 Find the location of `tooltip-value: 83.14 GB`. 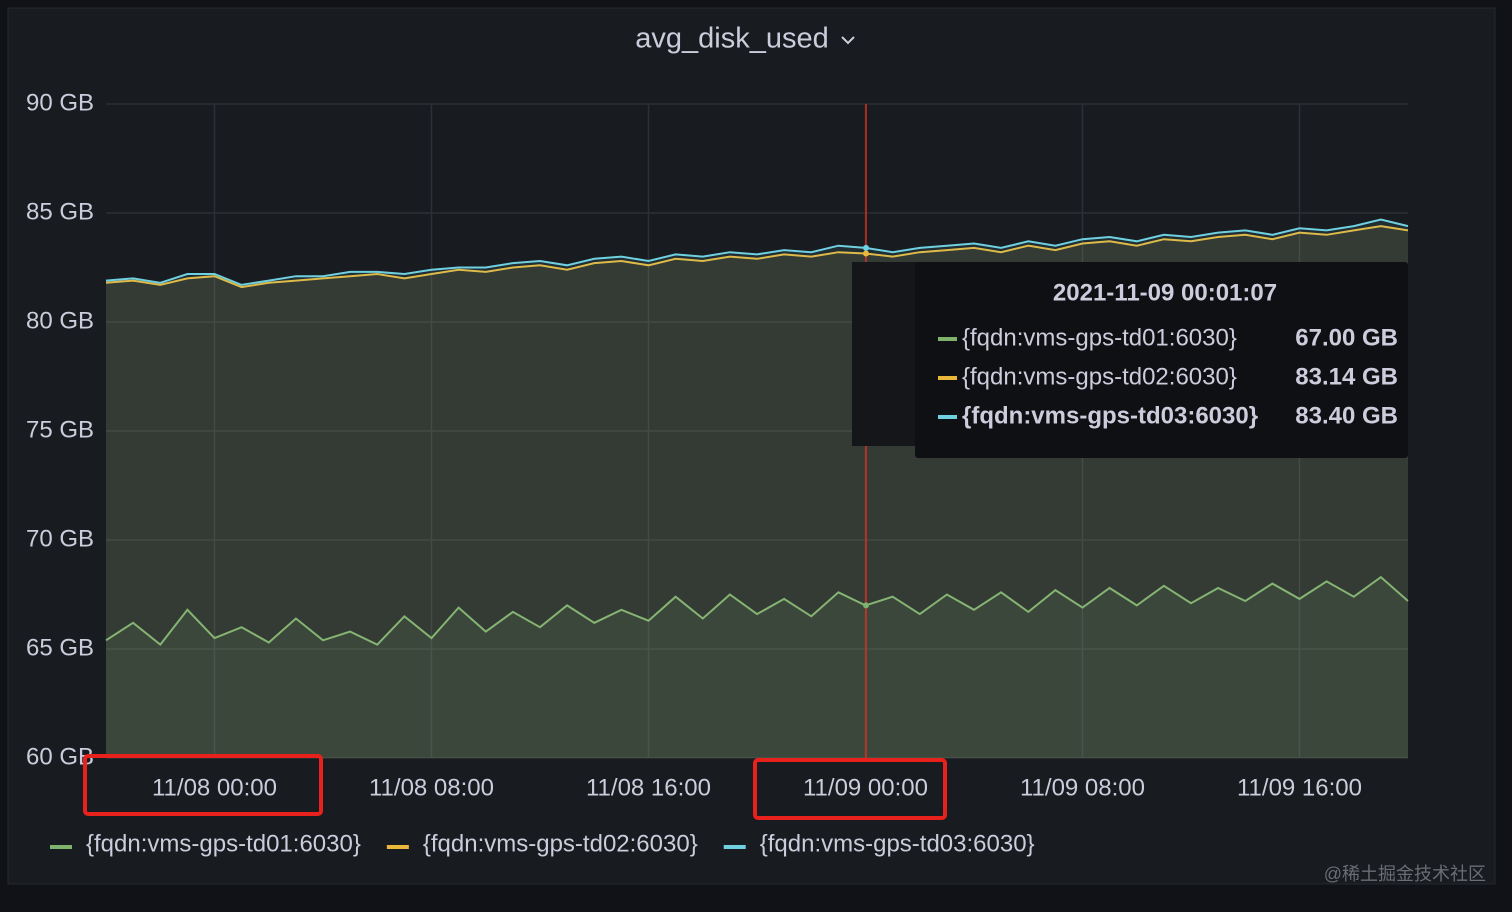

tooltip-value: 83.14 GB is located at coordinates (1346, 376).